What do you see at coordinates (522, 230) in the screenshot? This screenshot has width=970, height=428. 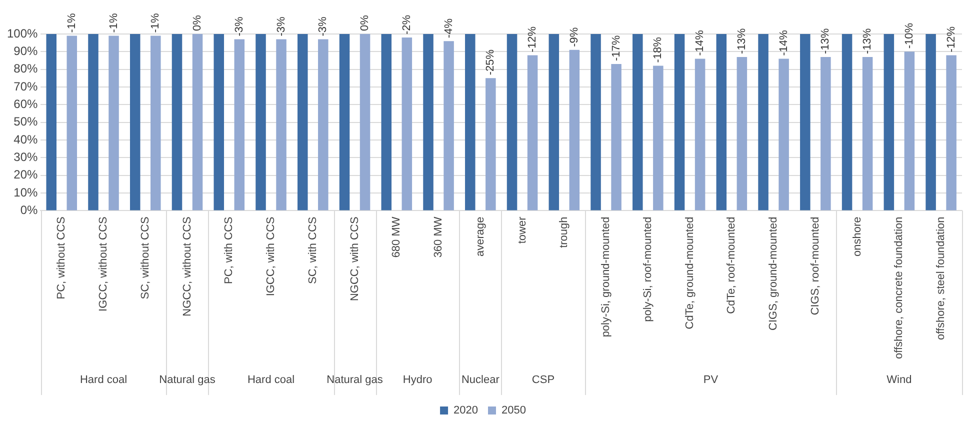 I see `x-tick-label: tower` at bounding box center [522, 230].